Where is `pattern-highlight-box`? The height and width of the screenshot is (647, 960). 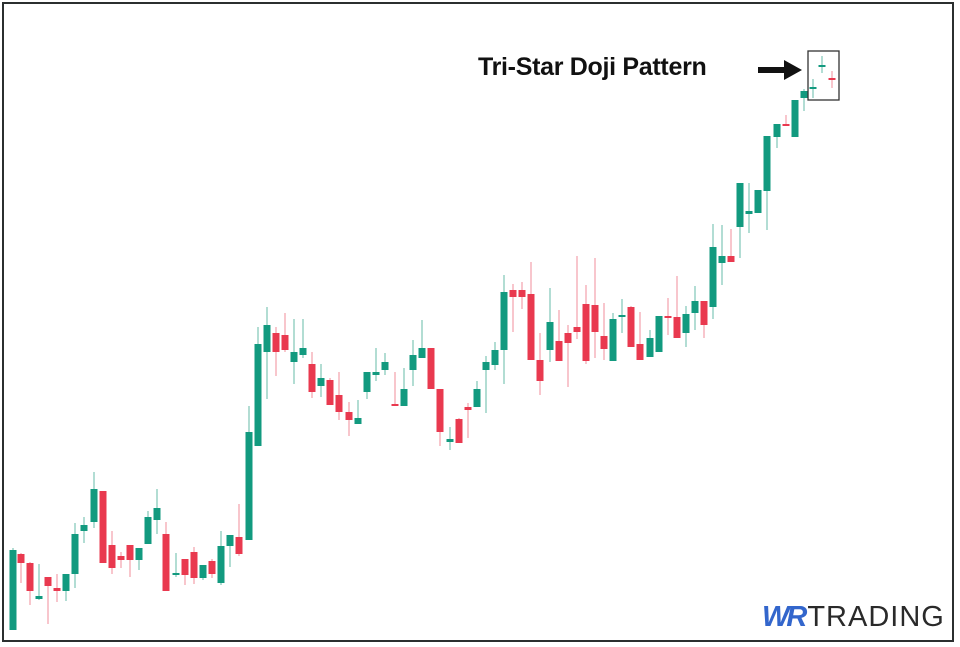 pattern-highlight-box is located at coordinates (823, 75).